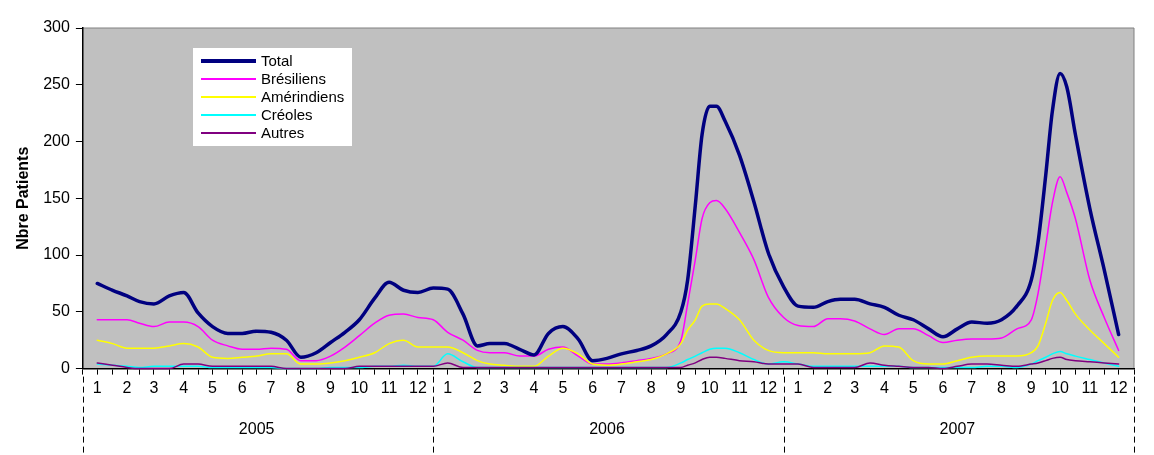 This screenshot has width=1154, height=455. I want to click on y-axis-title: Nbre Patients, so click(23, 198).